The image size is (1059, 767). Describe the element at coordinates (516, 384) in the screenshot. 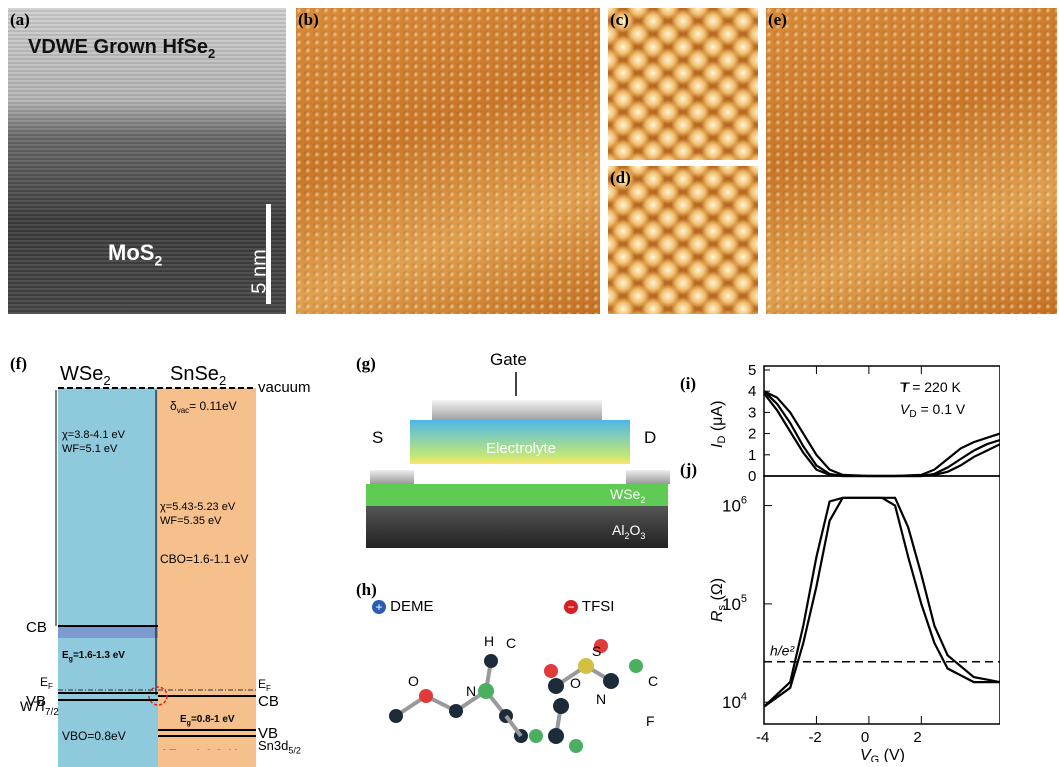

I see `gate-wire` at that location.